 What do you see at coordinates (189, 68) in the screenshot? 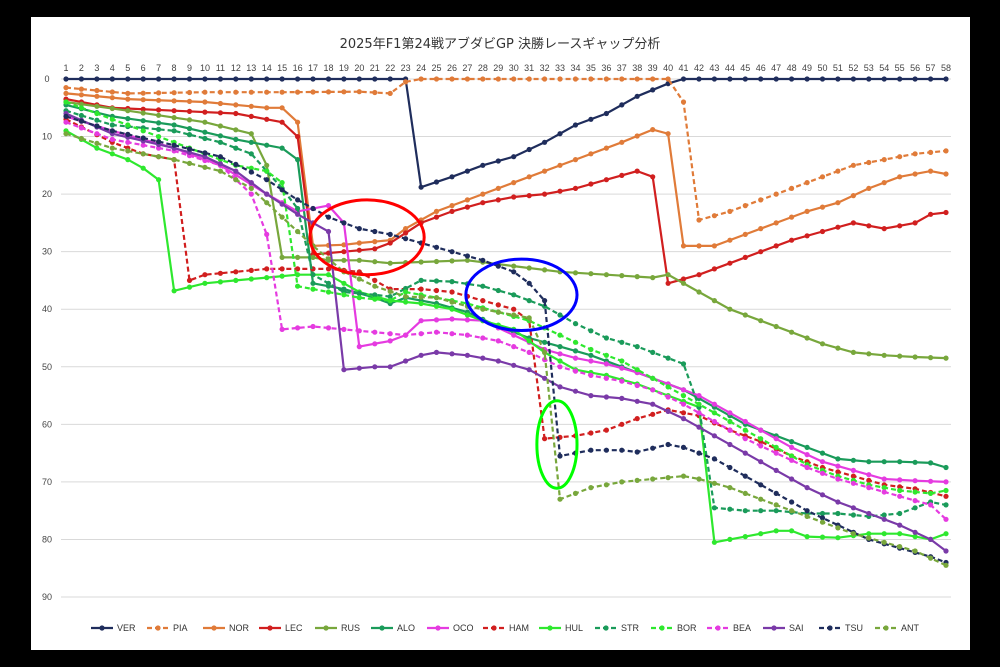
I see `x-tick-label: 9` at bounding box center [189, 68].